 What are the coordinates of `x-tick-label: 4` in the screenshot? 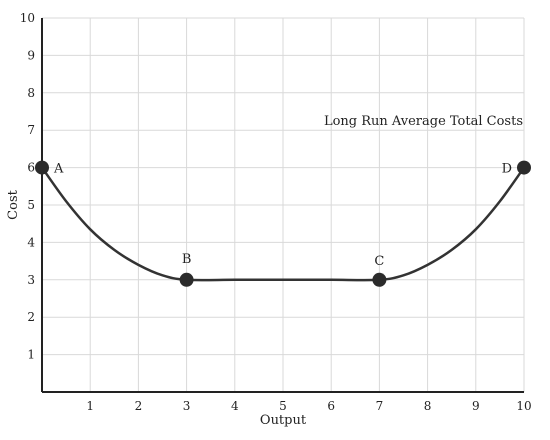 It's located at (235, 406).